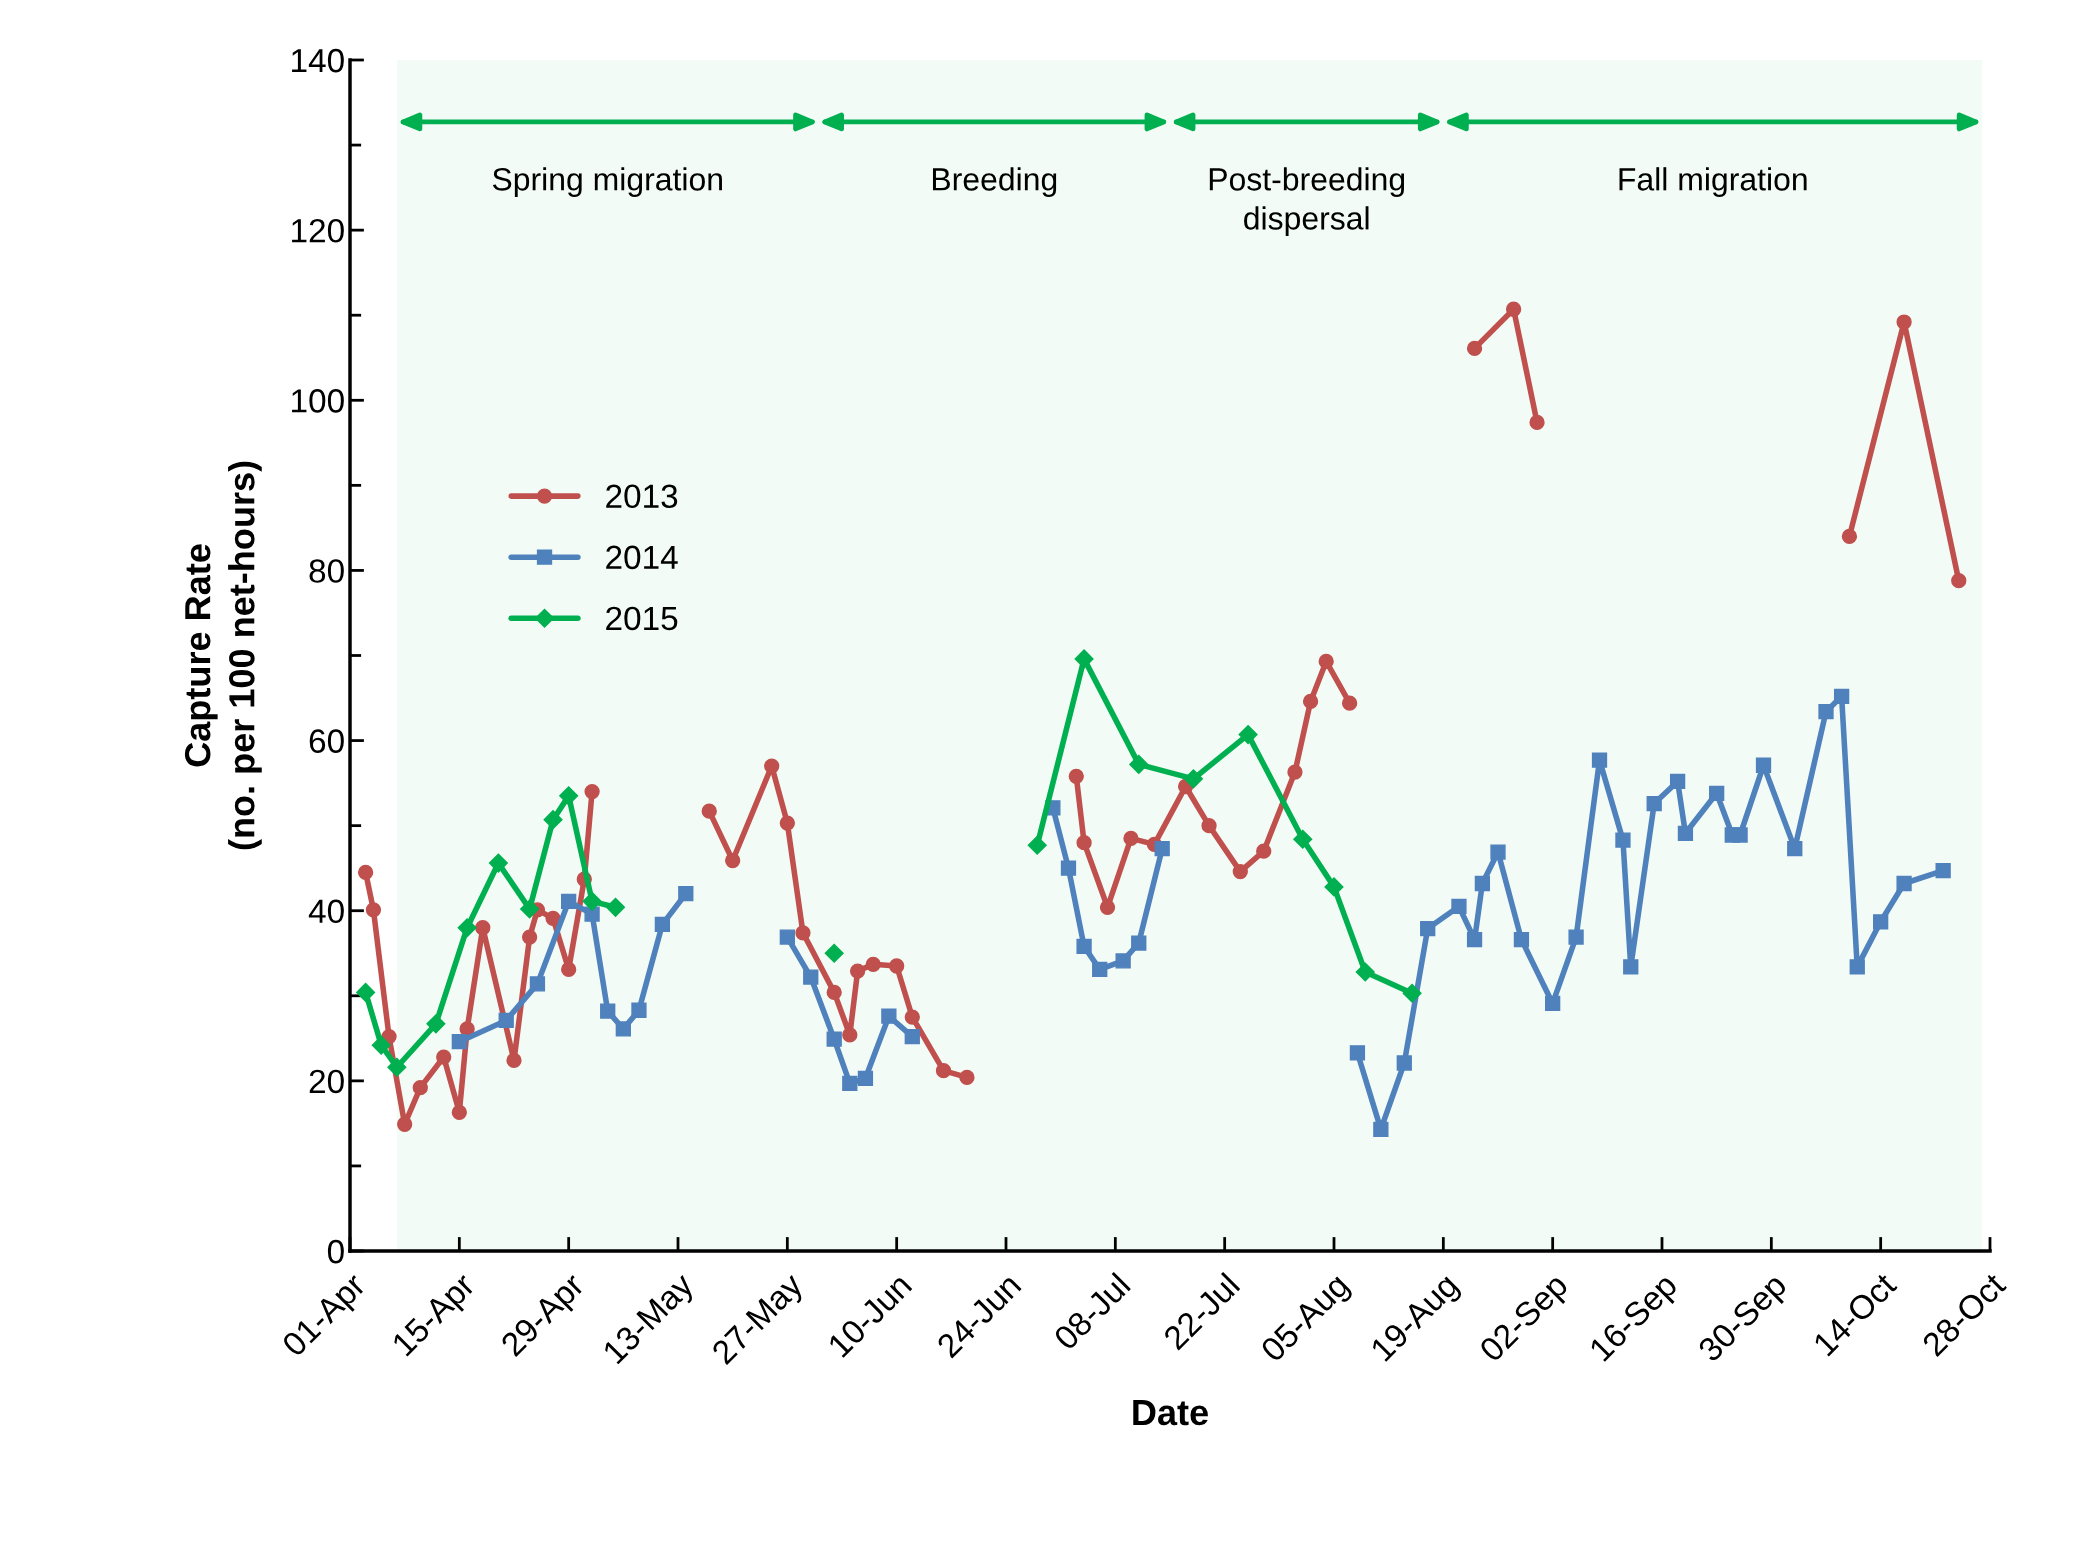 This screenshot has width=2085, height=1545. What do you see at coordinates (994, 182) in the screenshot?
I see `band-label: Breeding` at bounding box center [994, 182].